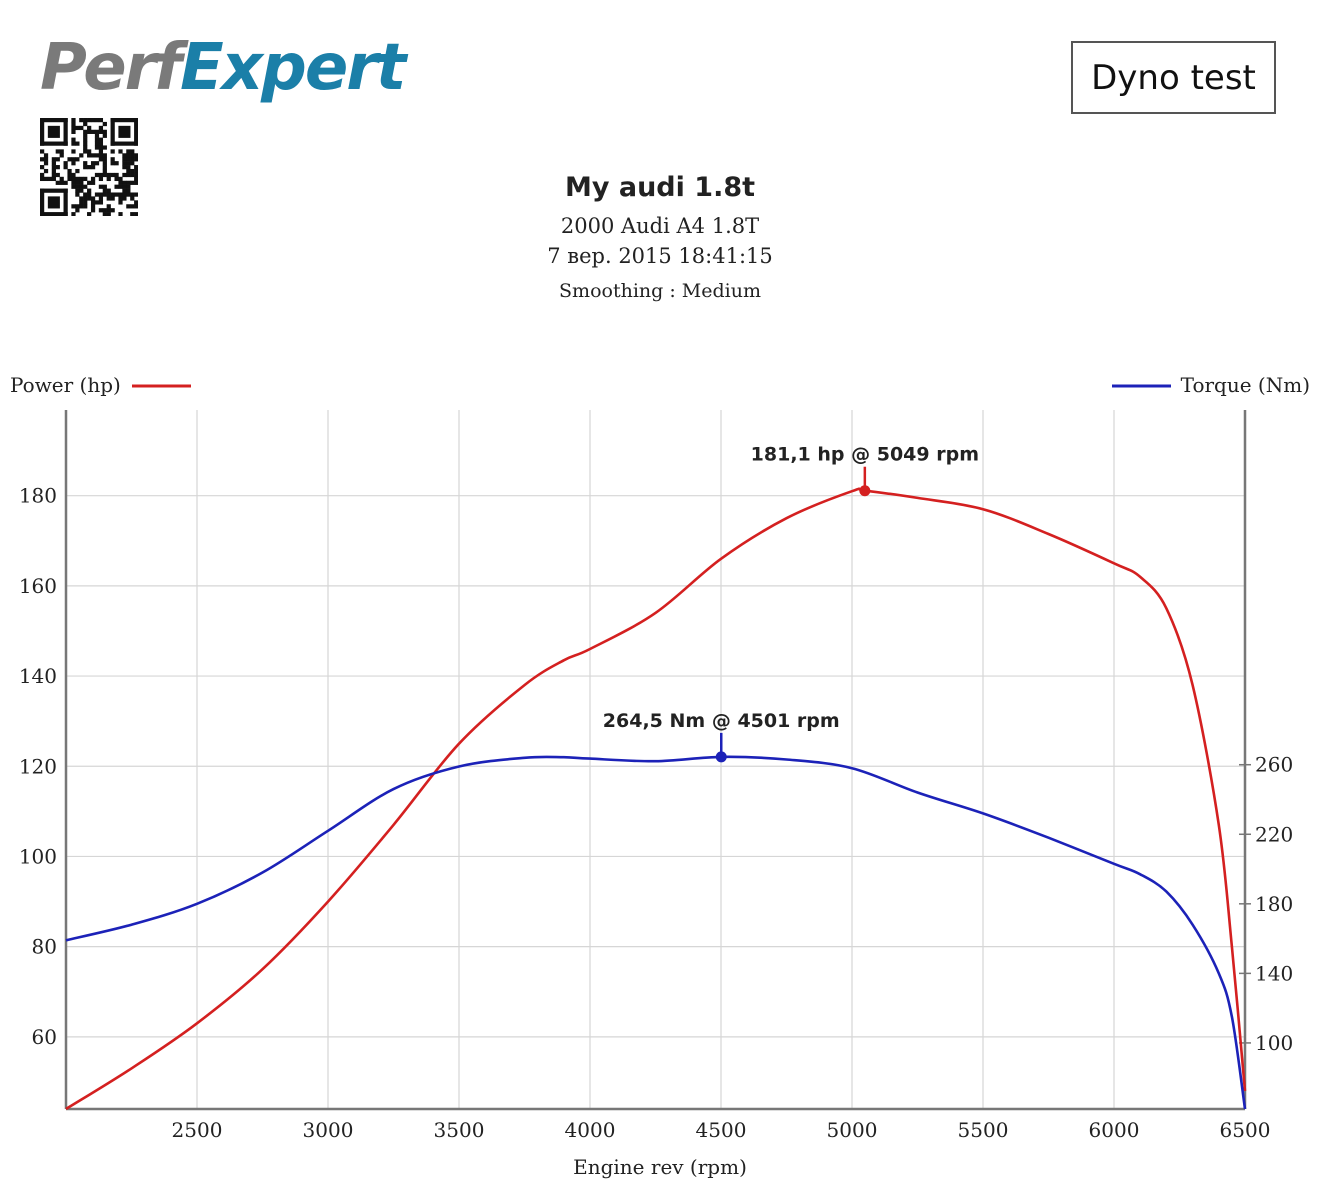  Describe the element at coordinates (1245, 385) in the screenshot. I see `legend-torque-label: Torque (Nm)` at that location.